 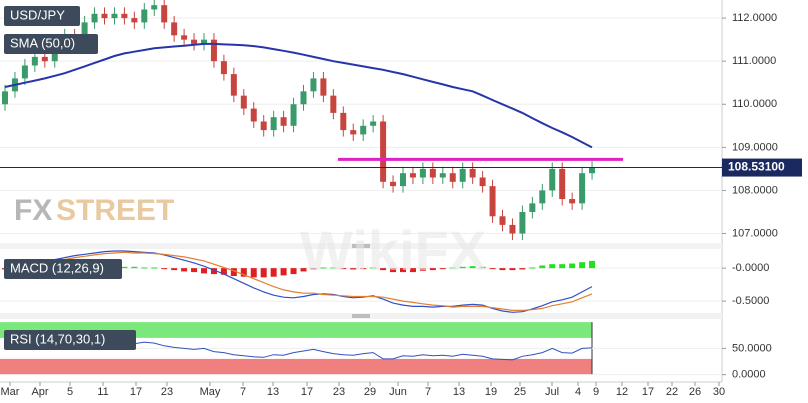 What do you see at coordinates (750, 301) in the screenshot?
I see `y-tick-label: -0.5000` at bounding box center [750, 301].